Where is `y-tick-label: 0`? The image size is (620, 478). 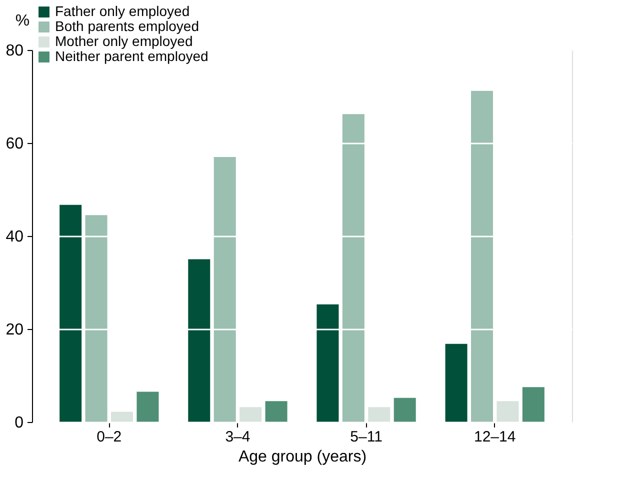
y-tick-label: 0 is located at coordinates (19, 423).